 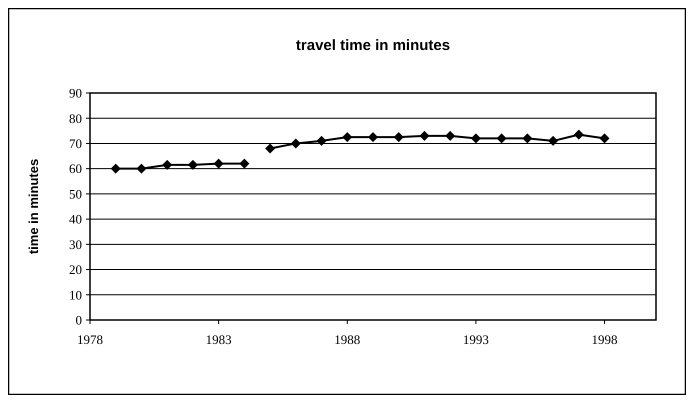 I want to click on y-tick-label: 40, so click(x=75, y=219).